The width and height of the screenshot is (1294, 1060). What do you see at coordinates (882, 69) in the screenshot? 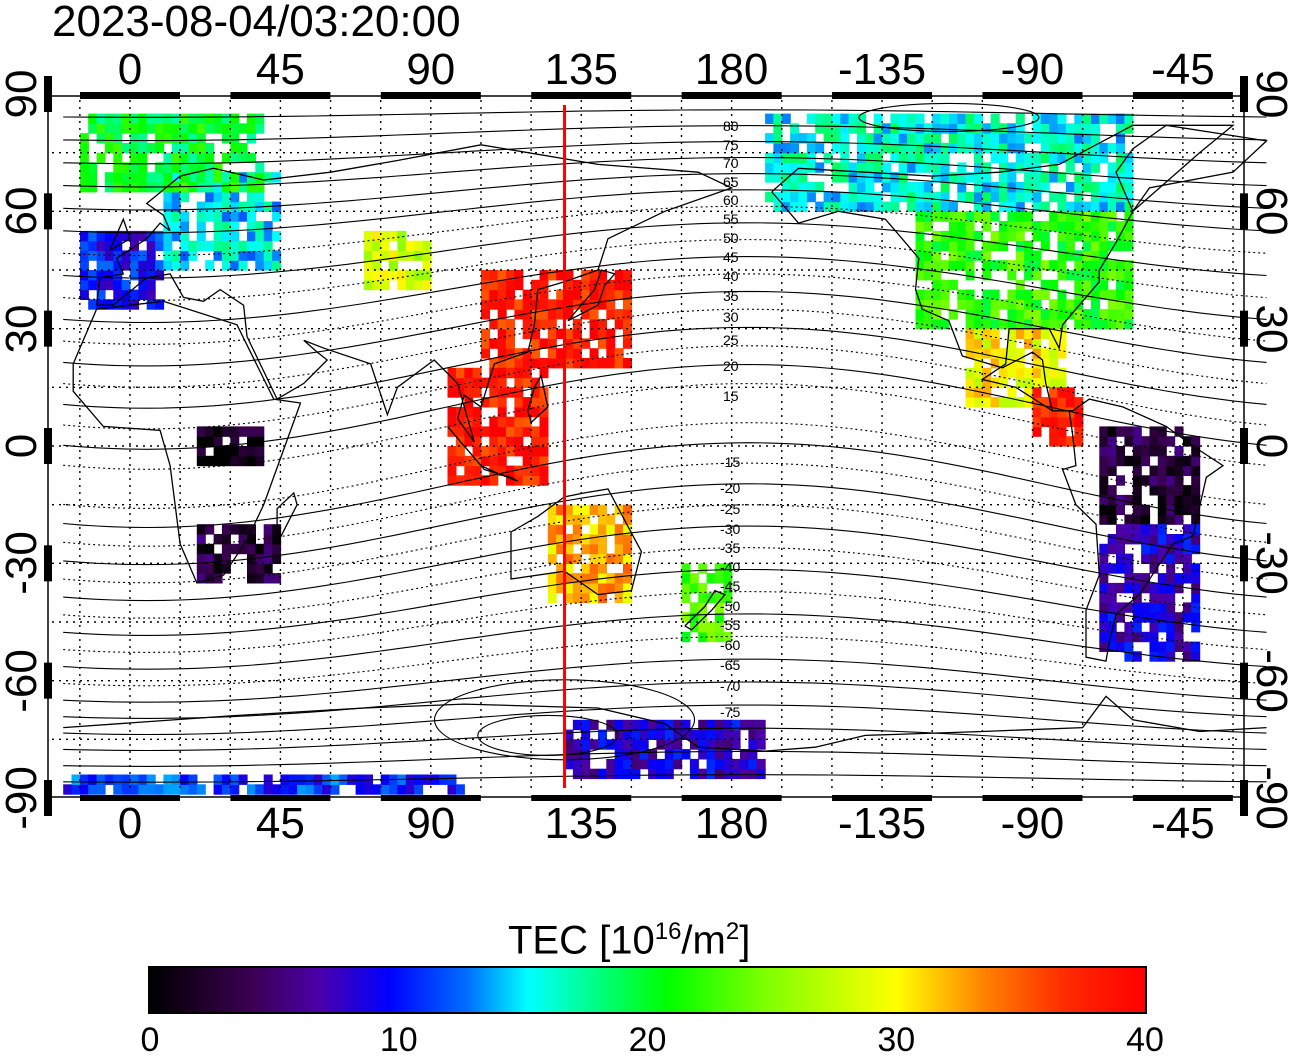
I see `axis-tick-label: -135` at bounding box center [882, 69].